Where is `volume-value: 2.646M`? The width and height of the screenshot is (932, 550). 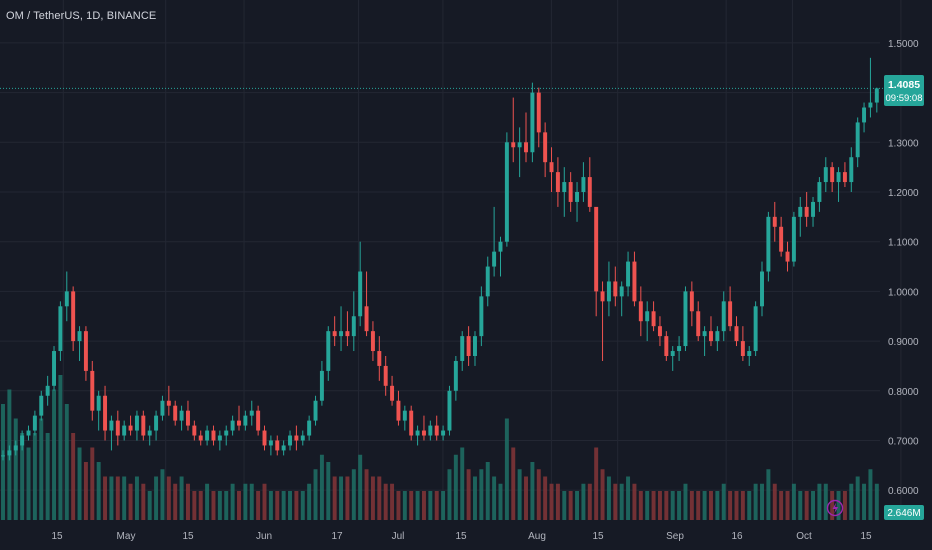
volume-value: 2.646M is located at coordinates (903, 513).